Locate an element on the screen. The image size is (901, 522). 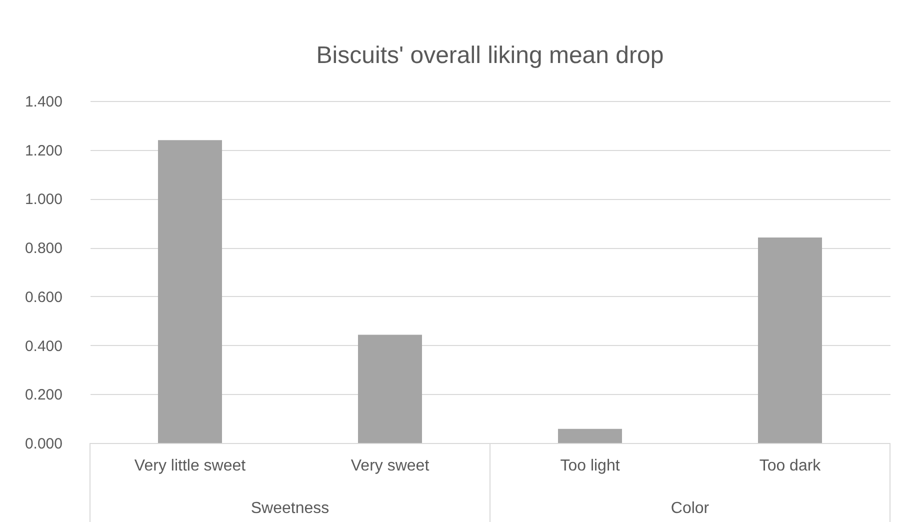
x-tick-label: Too dark is located at coordinates (790, 466).